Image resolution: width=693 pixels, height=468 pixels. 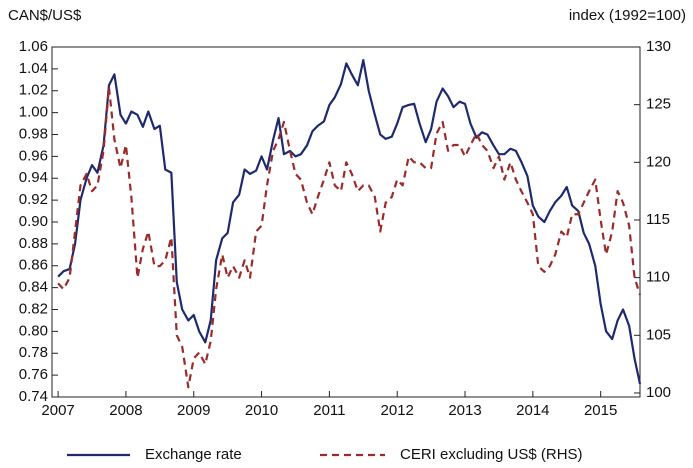 I want to click on x-tick-label: 2010, so click(x=261, y=410).